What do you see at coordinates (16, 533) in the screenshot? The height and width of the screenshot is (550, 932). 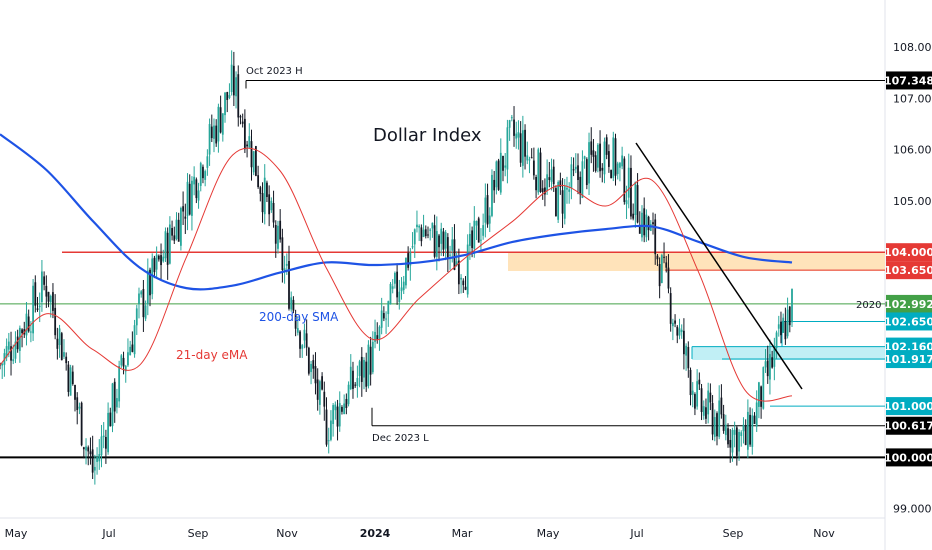 I see `x-tick-label: May` at bounding box center [16, 533].